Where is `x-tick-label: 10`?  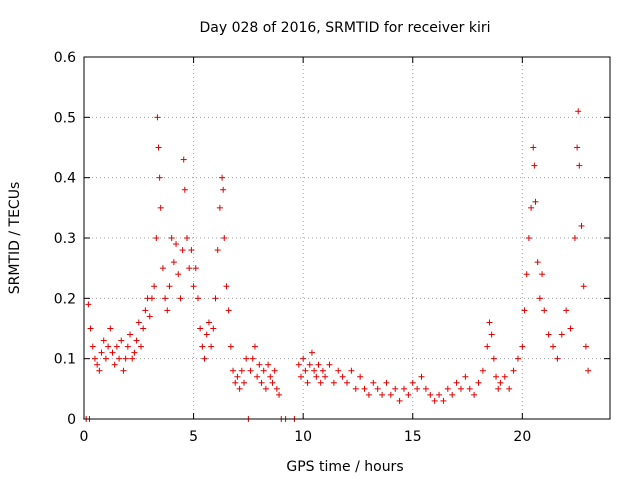
x-tick-label: 10 is located at coordinates (303, 437).